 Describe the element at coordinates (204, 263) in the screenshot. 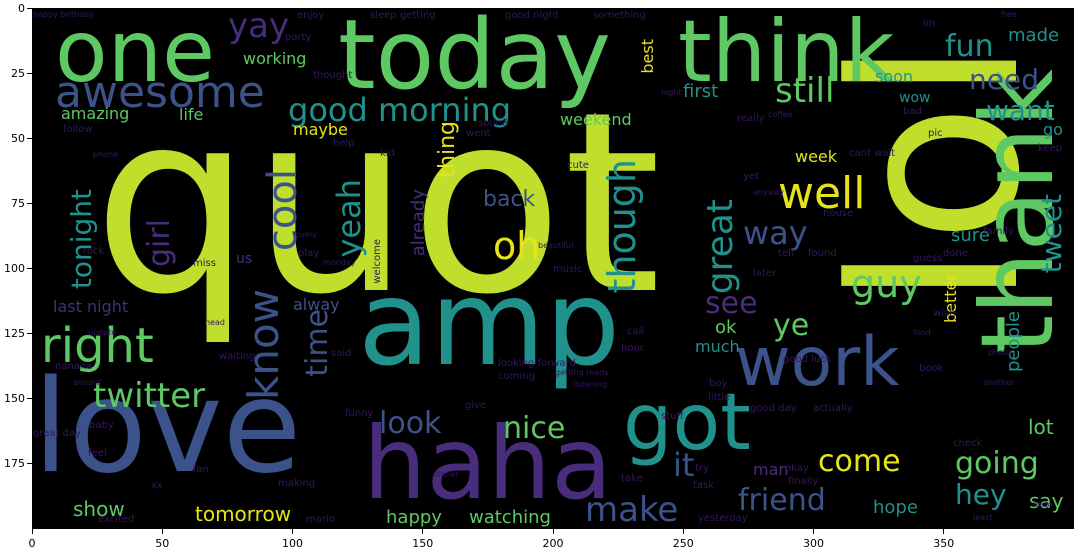

I see `word-miss: miss` at that location.